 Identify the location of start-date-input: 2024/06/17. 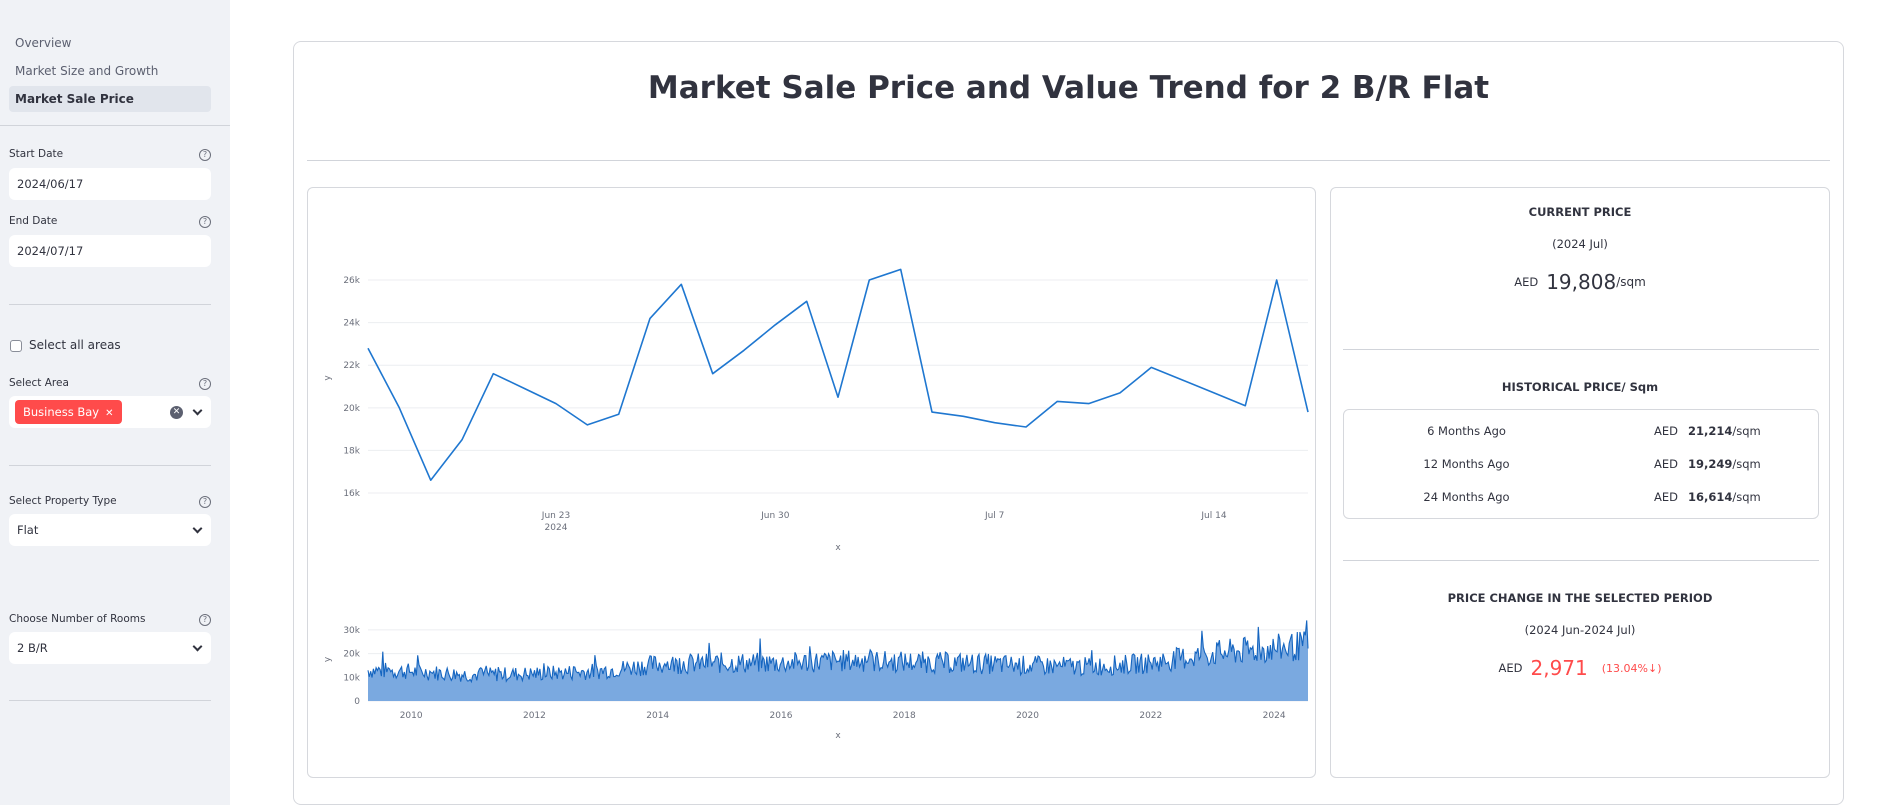
(110, 184).